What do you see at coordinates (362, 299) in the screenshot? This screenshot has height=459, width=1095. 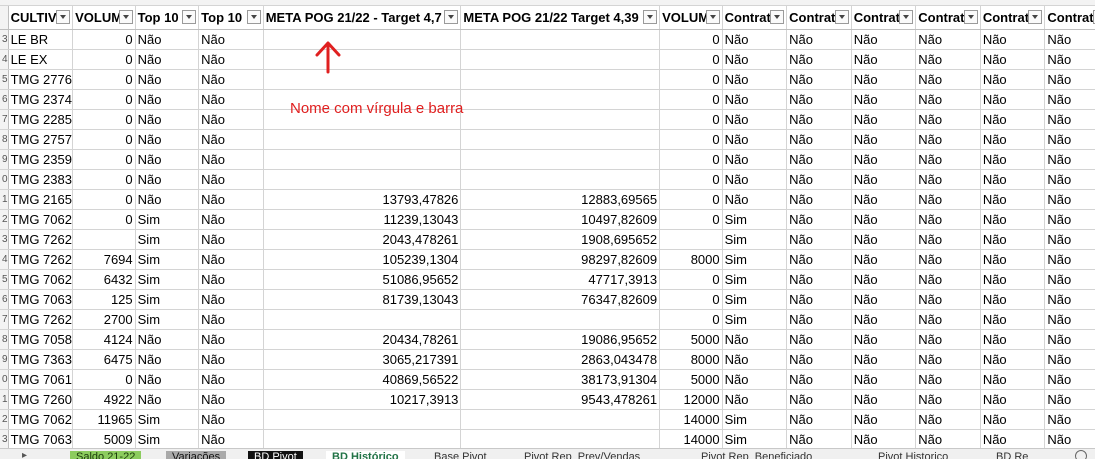 I see `table-cell: 81739,13043` at bounding box center [362, 299].